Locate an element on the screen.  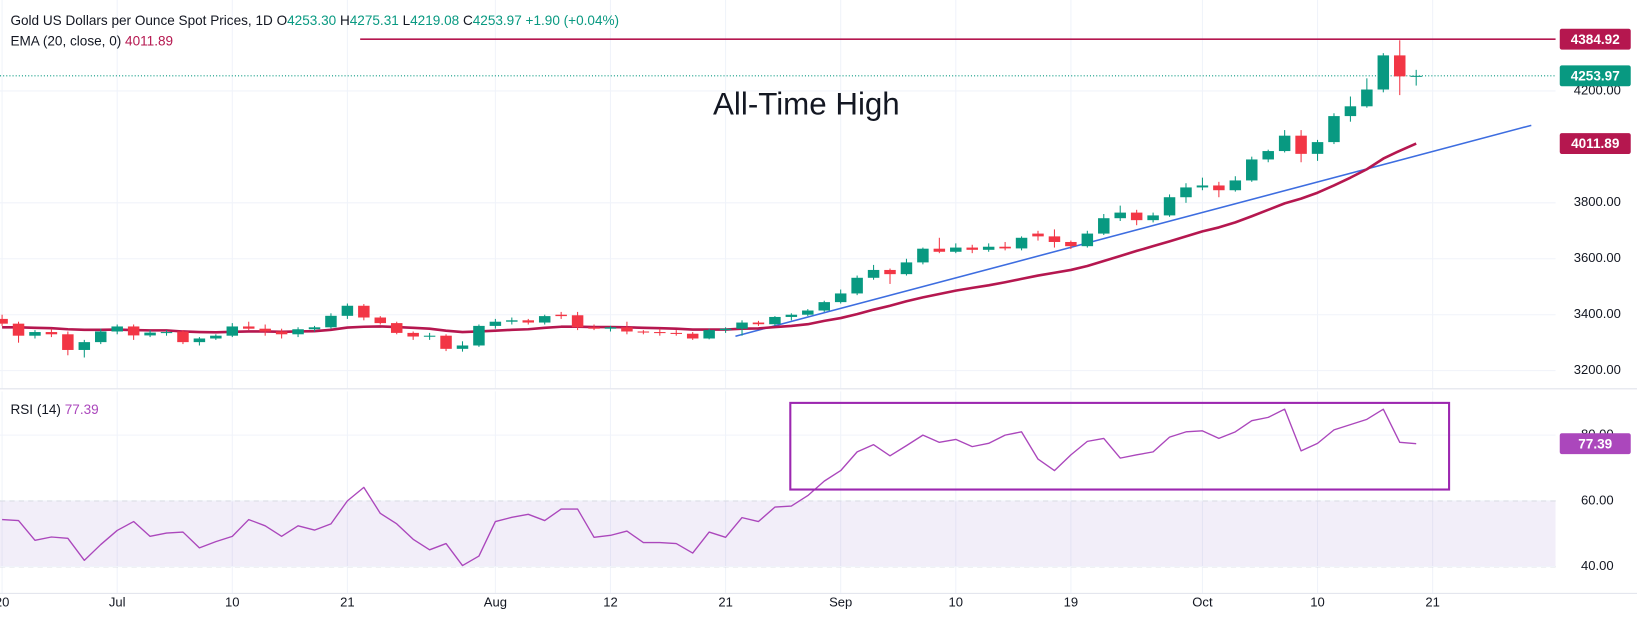
high-box is located at coordinates (1595, 39).